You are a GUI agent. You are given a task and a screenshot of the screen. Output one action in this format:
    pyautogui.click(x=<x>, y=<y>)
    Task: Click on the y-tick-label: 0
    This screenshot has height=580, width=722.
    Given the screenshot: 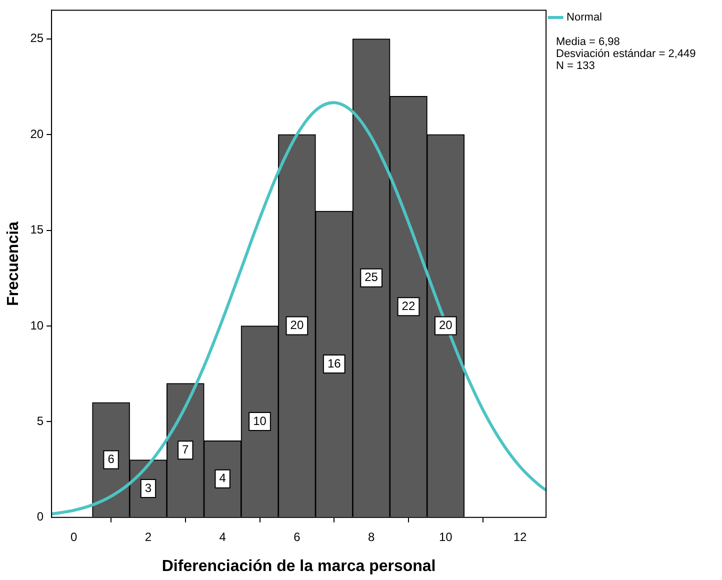 What is the action you would take?
    pyautogui.click(x=40, y=517)
    